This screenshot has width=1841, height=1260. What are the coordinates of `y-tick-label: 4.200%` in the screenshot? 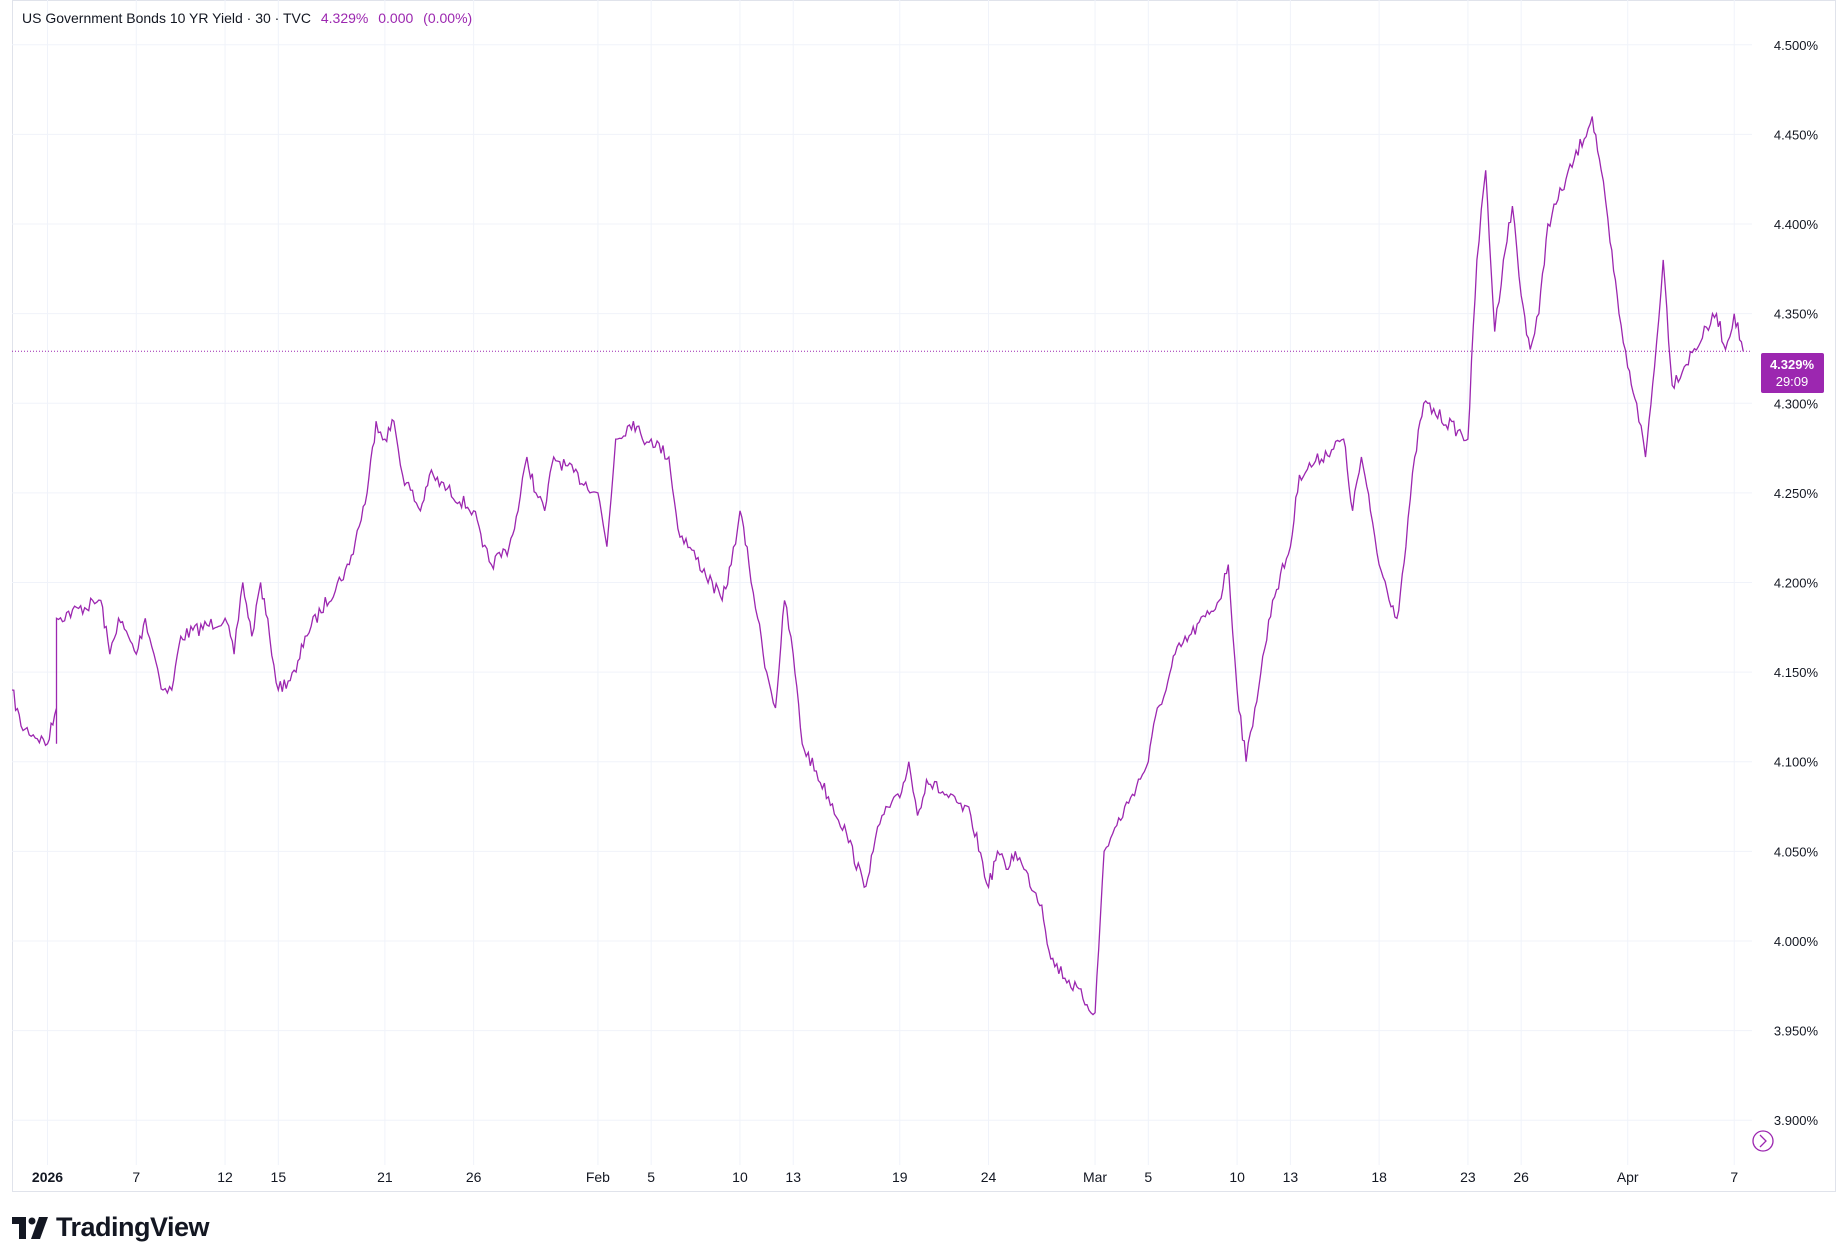 It's located at (1796, 583).